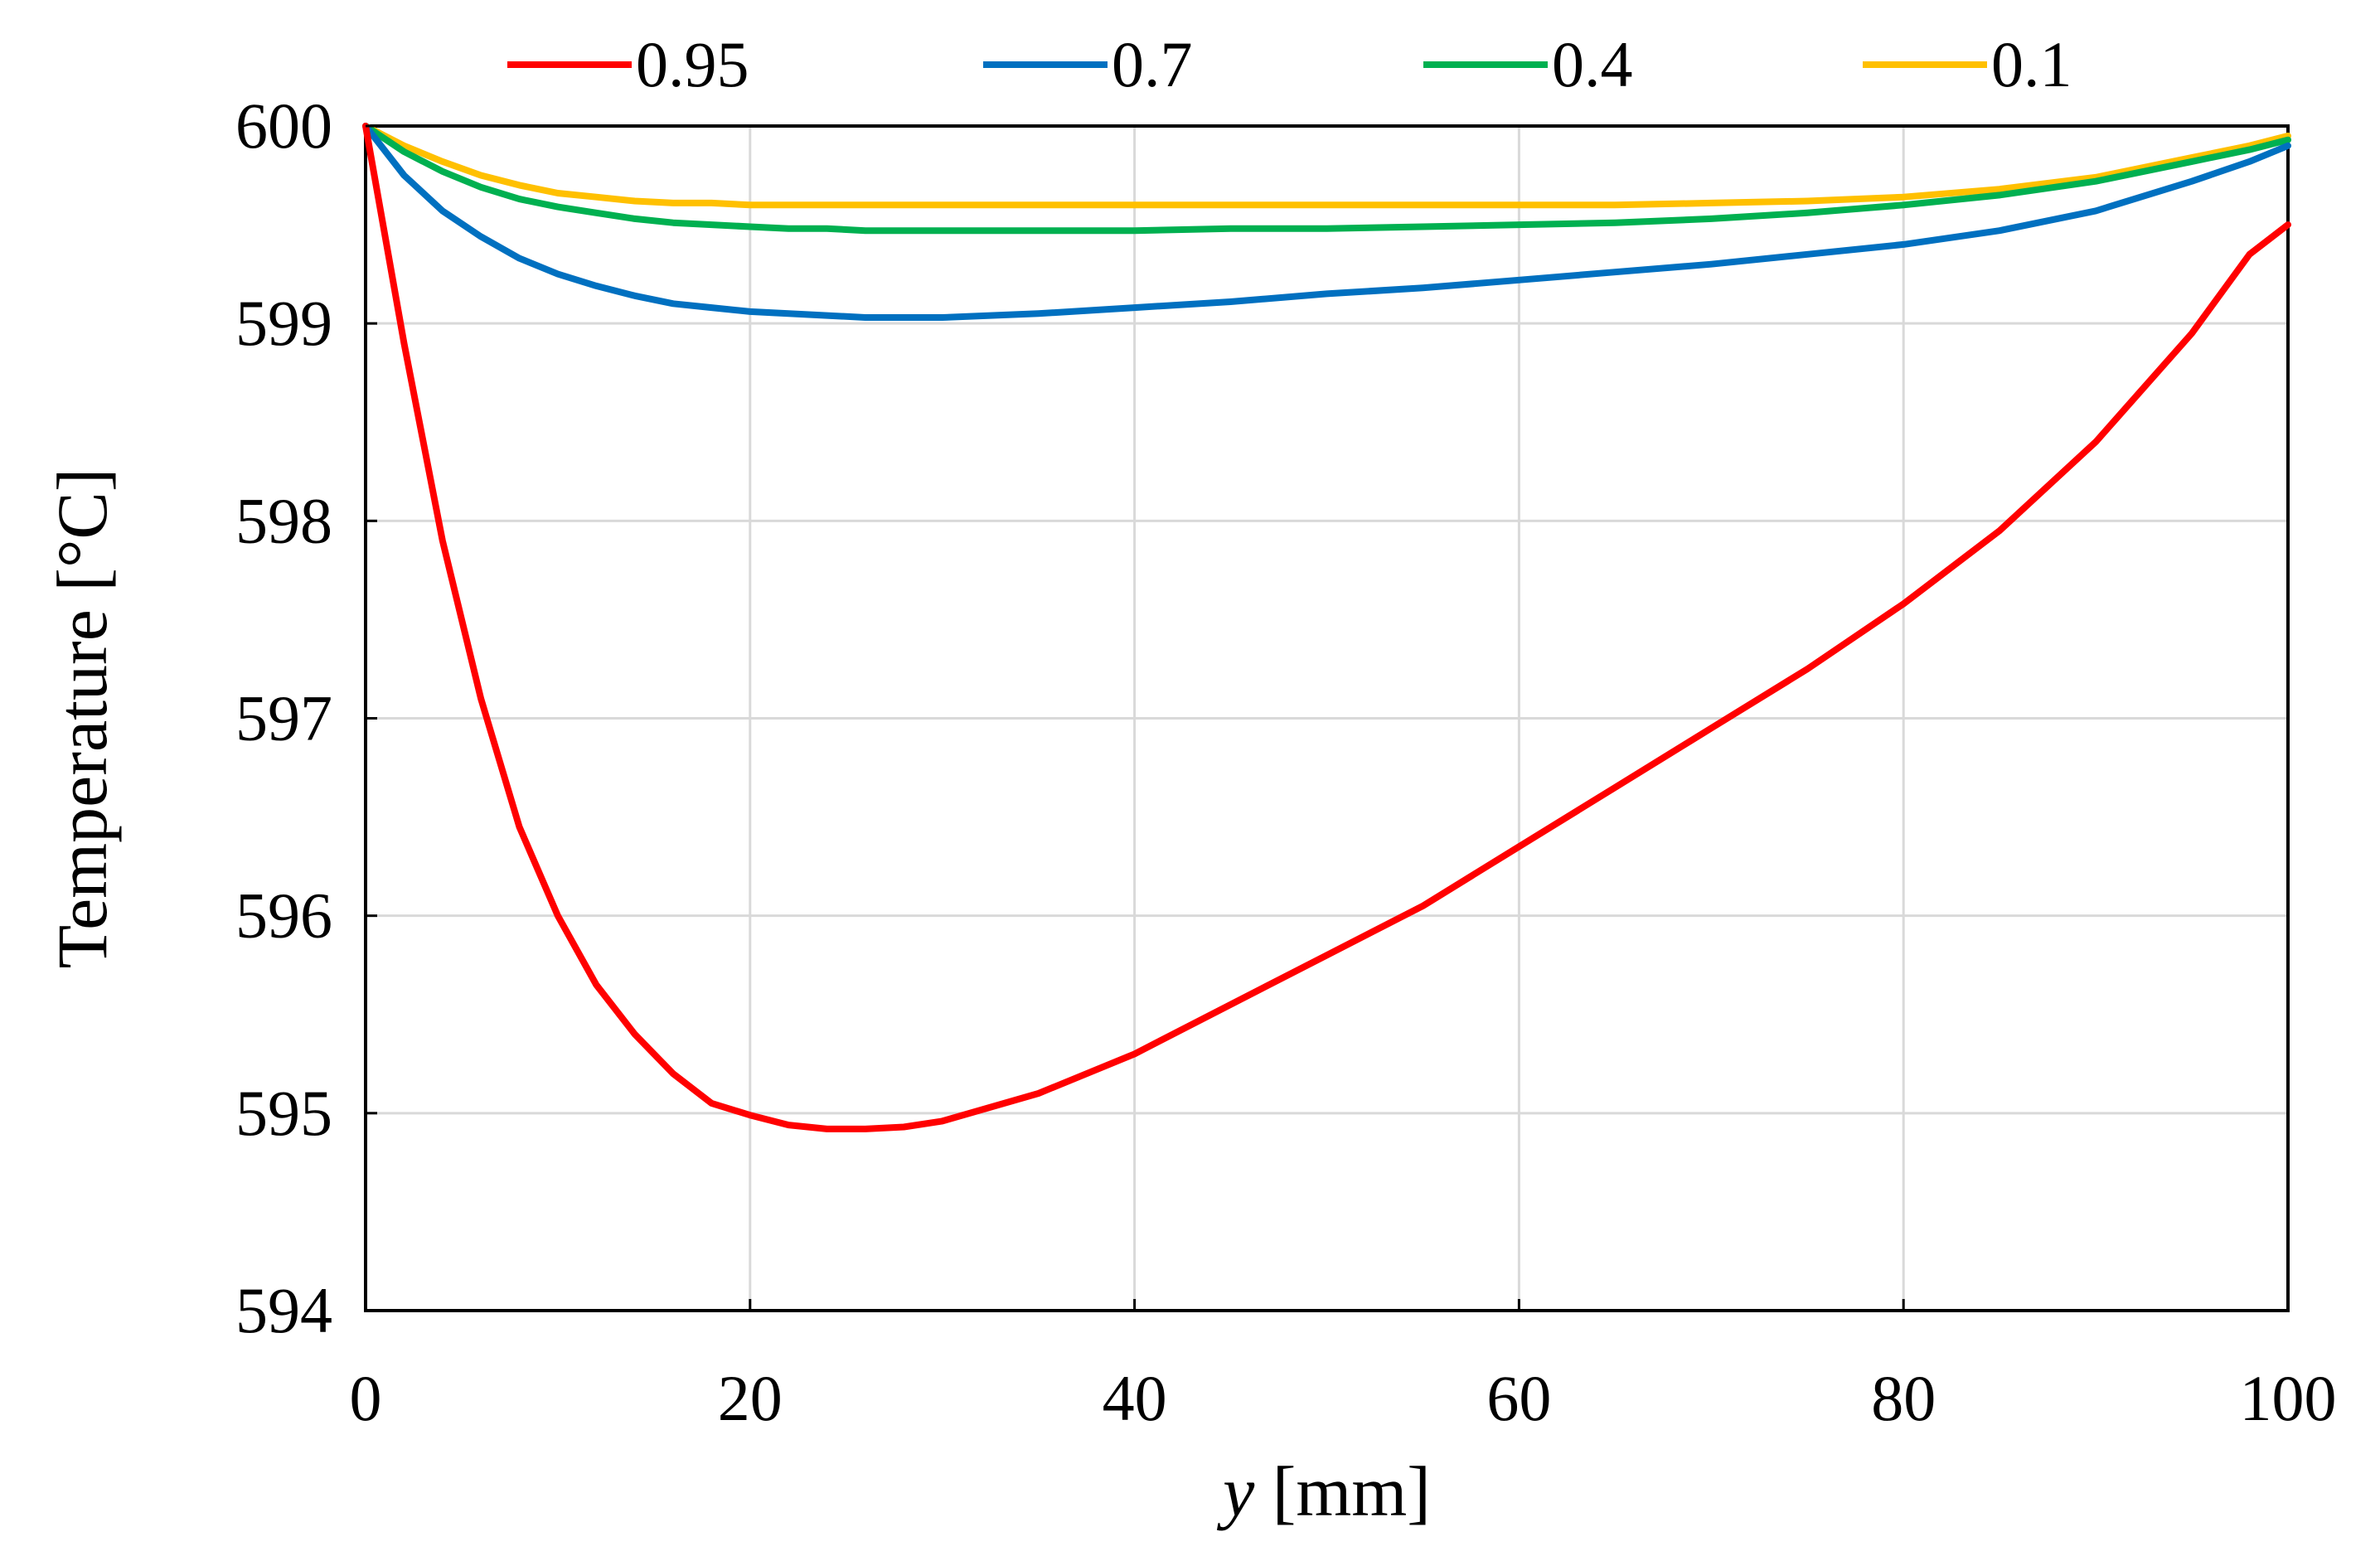  What do you see at coordinates (750, 1398) in the screenshot?
I see `x-tick-label-1: 20` at bounding box center [750, 1398].